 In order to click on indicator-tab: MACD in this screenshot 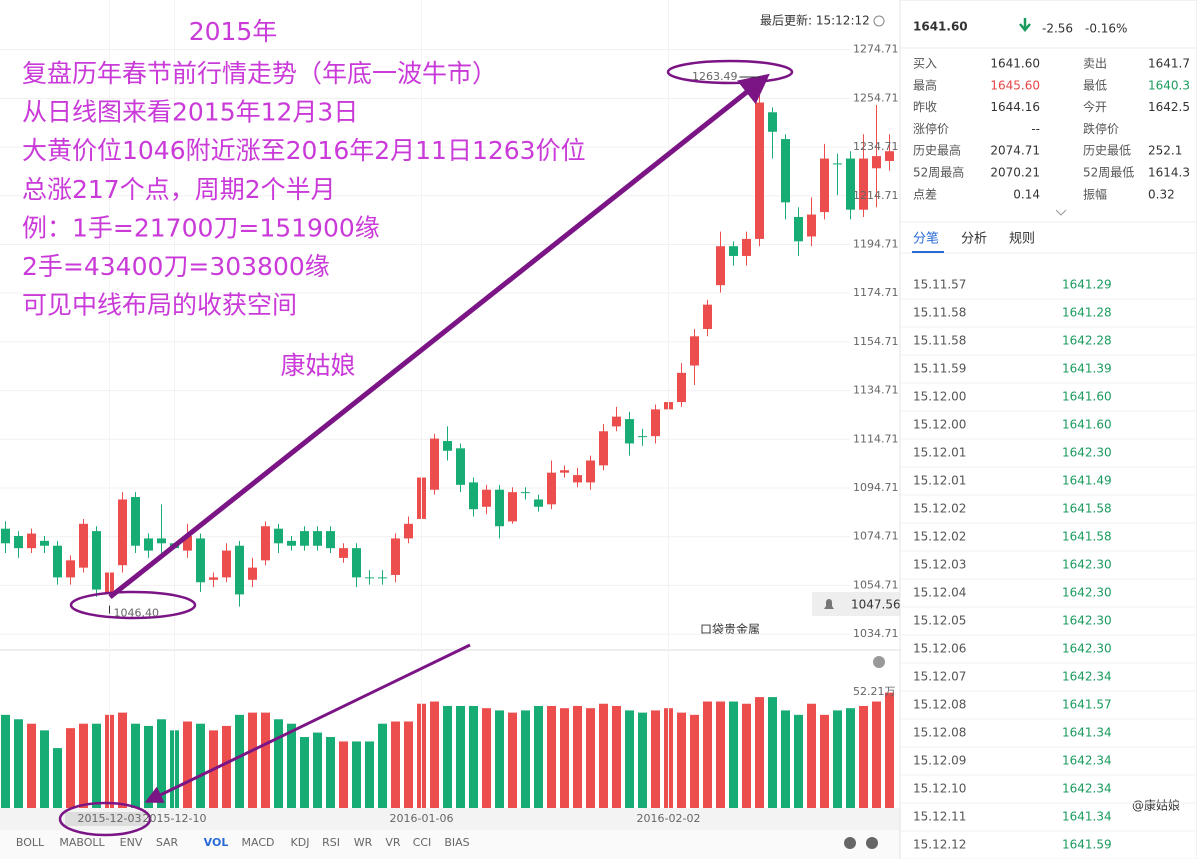, I will do `click(258, 842)`.